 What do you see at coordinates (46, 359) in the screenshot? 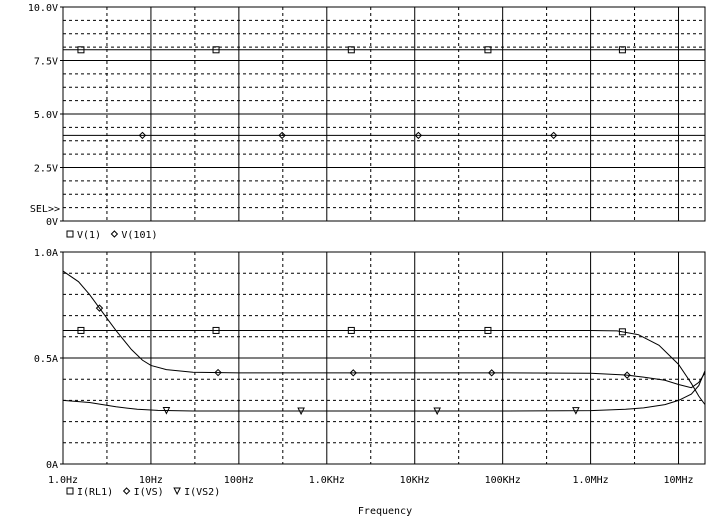
I see `y-tick-label: 0.5A` at bounding box center [46, 359].